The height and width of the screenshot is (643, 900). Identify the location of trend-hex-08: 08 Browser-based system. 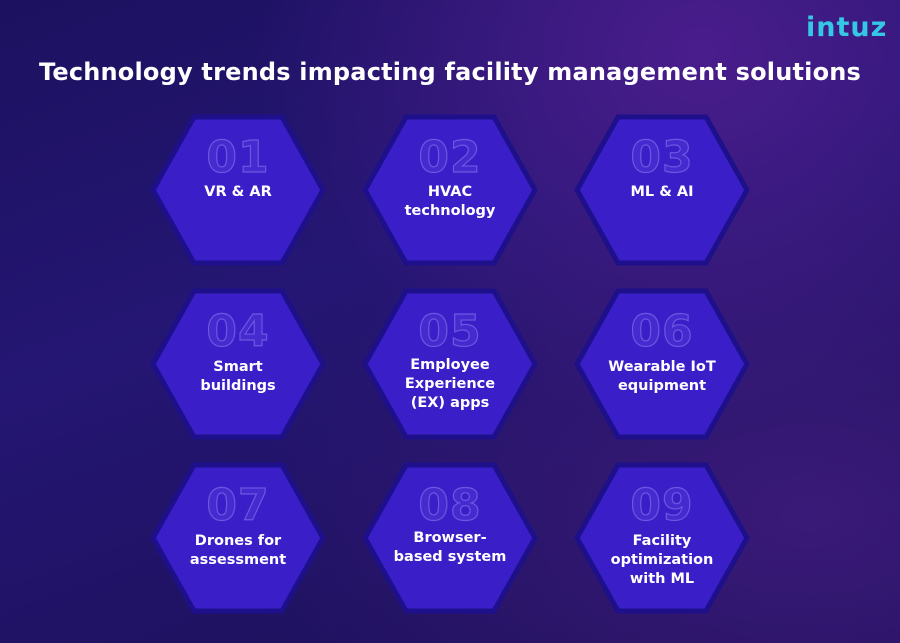
(450, 538).